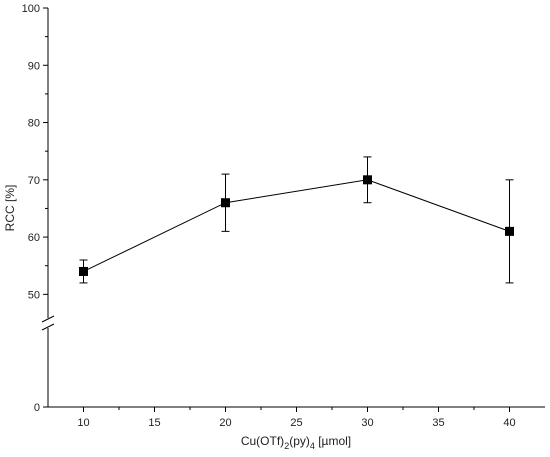 The image size is (550, 457). I want to click on x-label-sub1: 2, so click(286, 446).